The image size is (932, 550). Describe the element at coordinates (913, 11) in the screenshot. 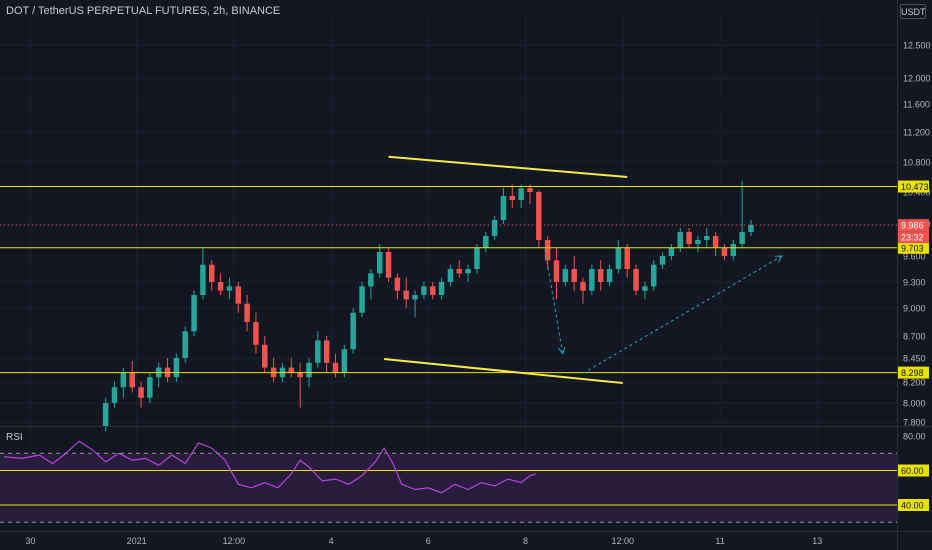

I see `currency-button: USDT` at that location.